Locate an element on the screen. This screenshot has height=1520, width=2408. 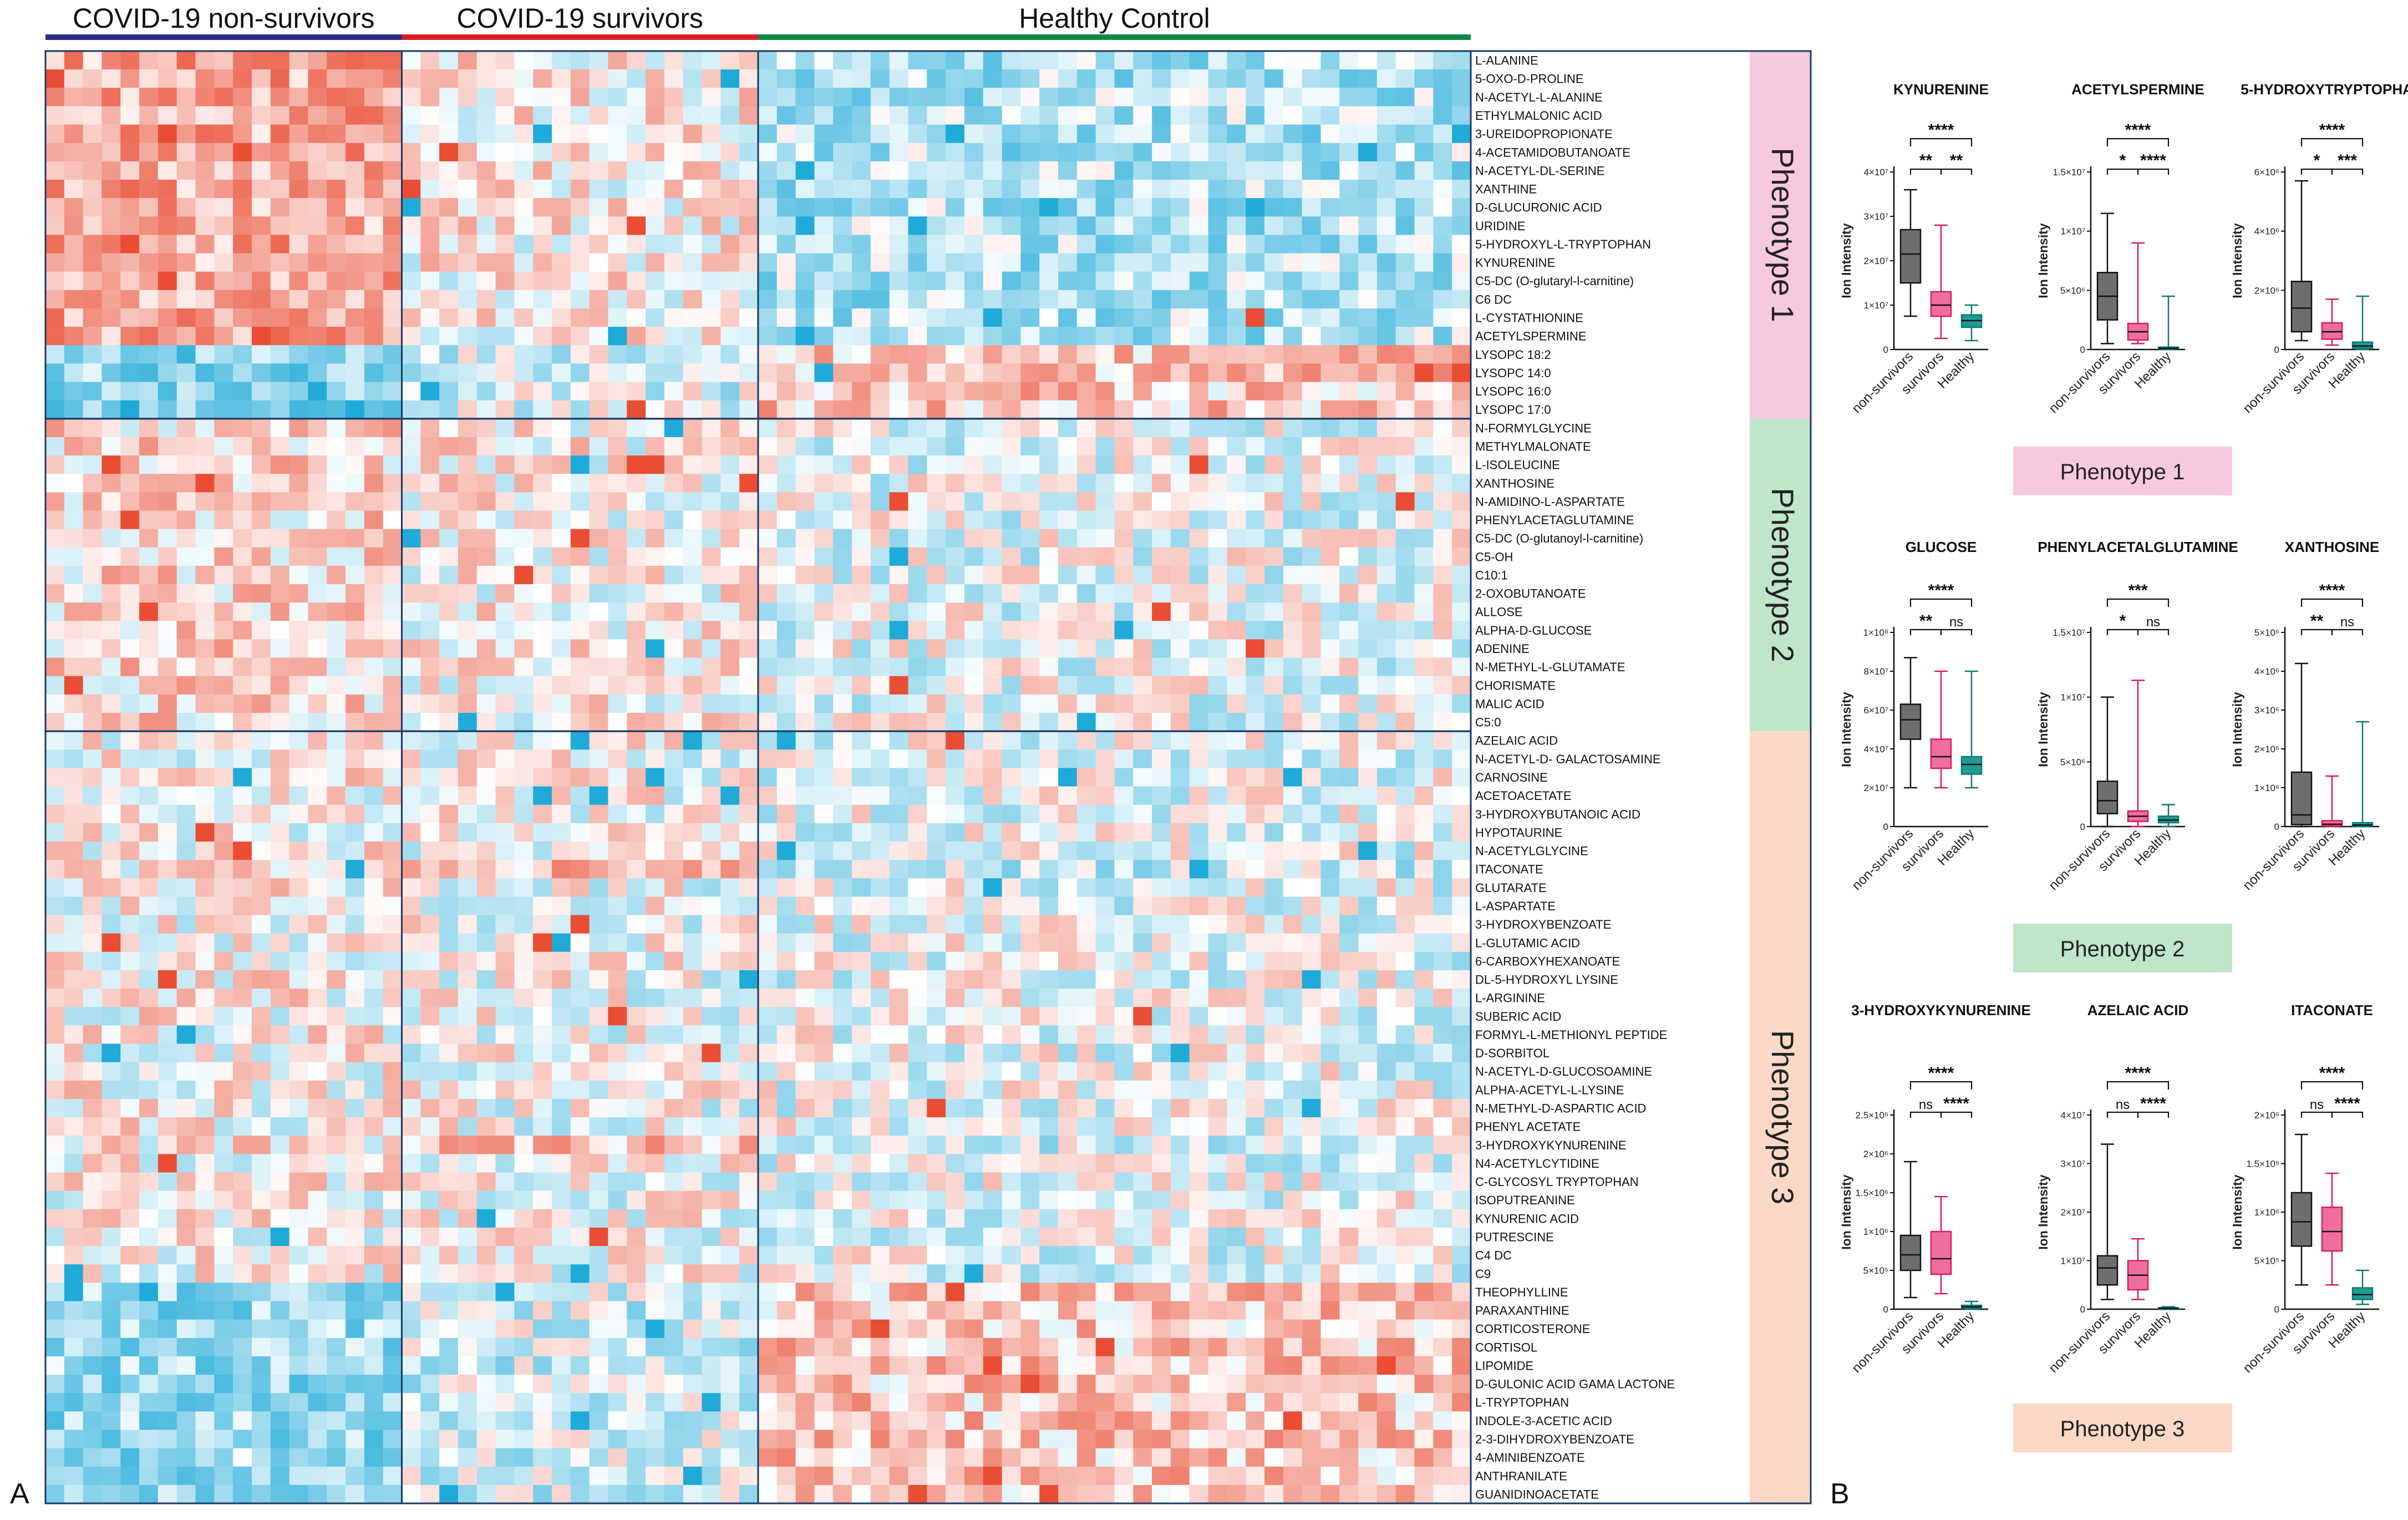
metabolite-label: XANTHOSINE is located at coordinates (1514, 483).